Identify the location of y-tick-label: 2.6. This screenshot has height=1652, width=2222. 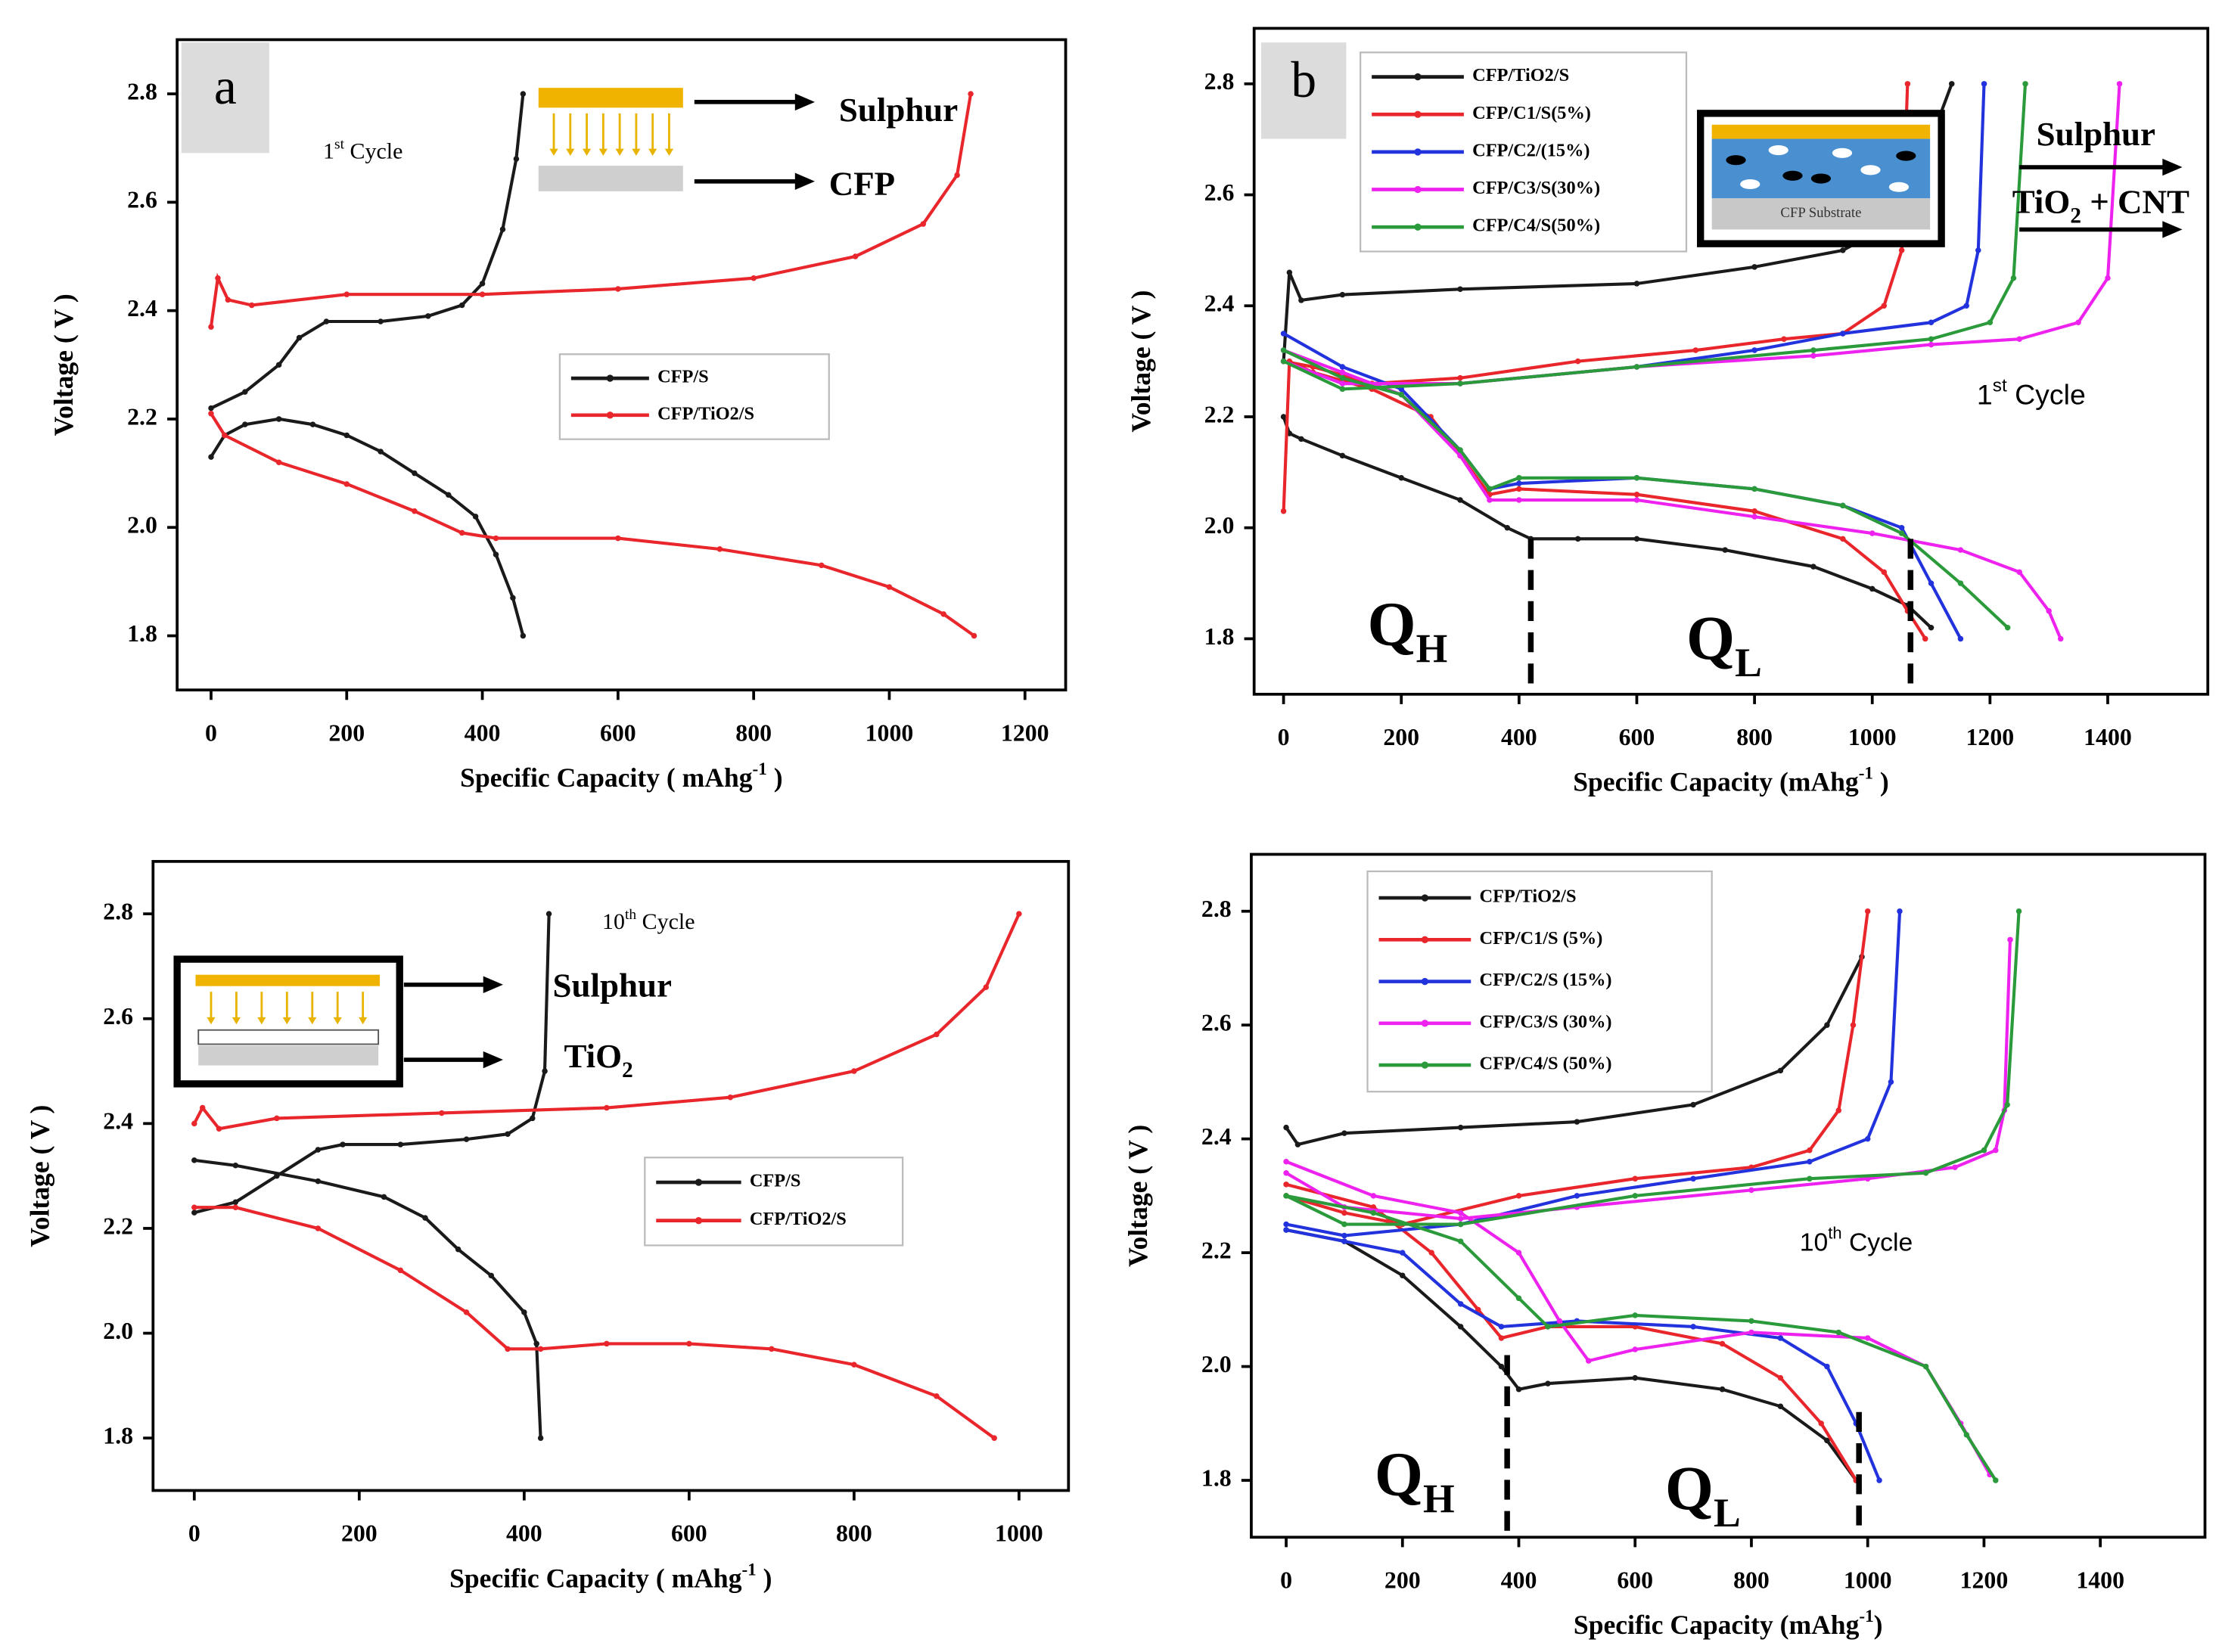
(118, 1016).